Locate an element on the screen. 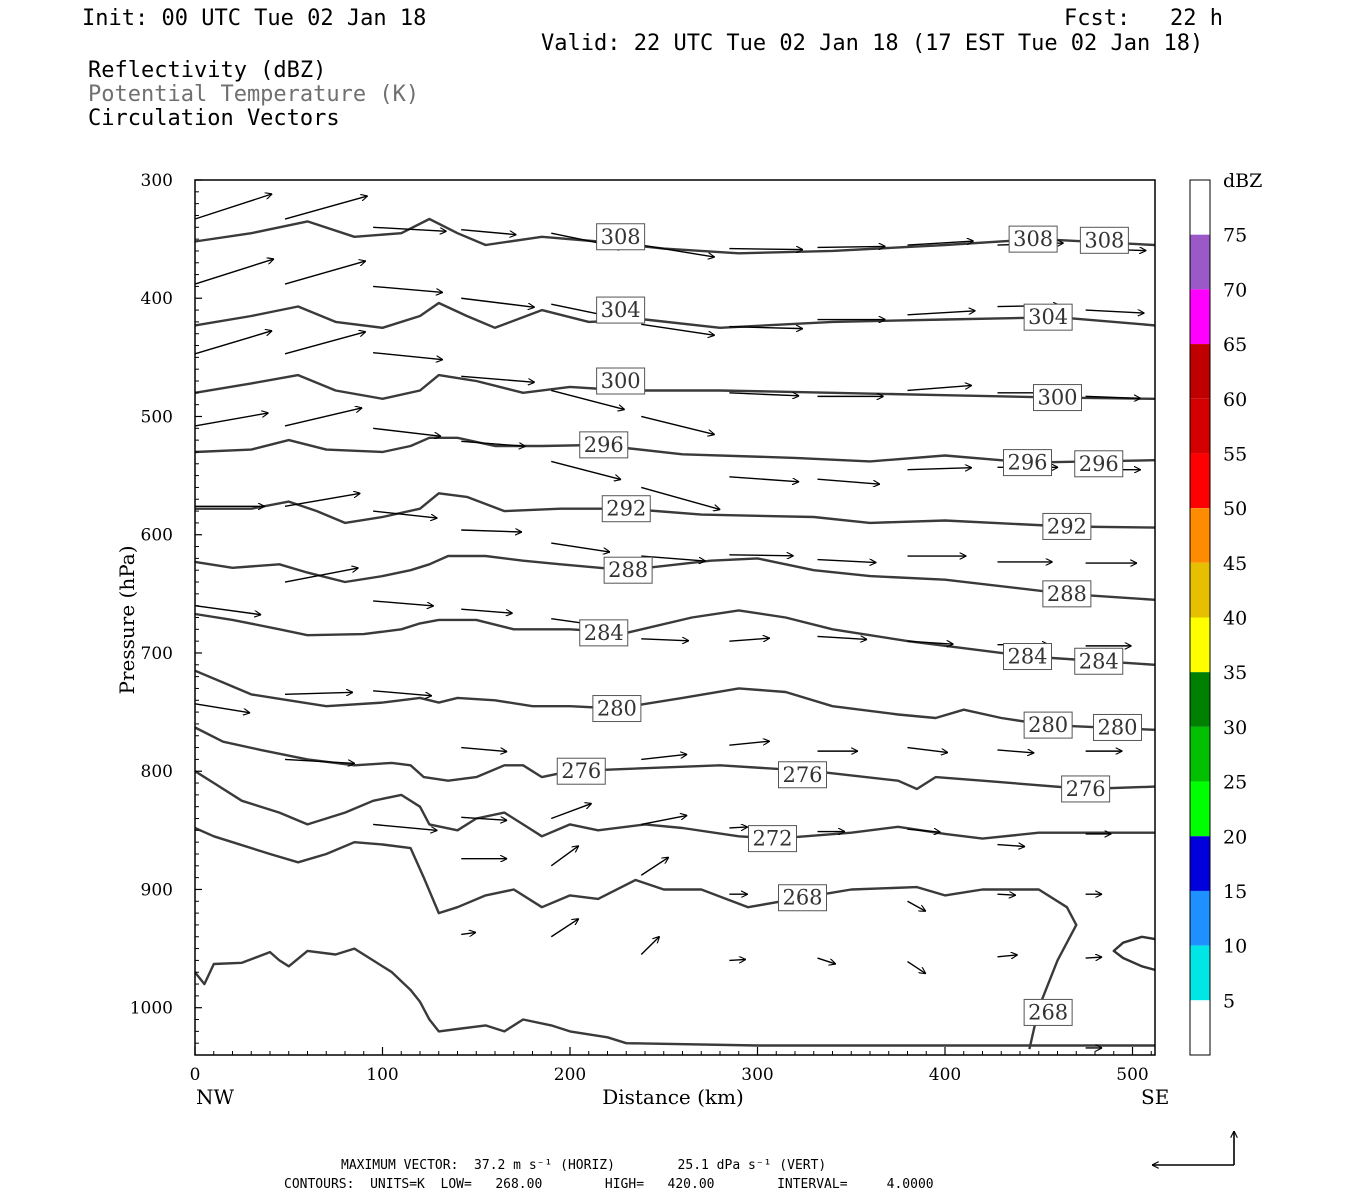  contour-label: 272 is located at coordinates (772, 839).